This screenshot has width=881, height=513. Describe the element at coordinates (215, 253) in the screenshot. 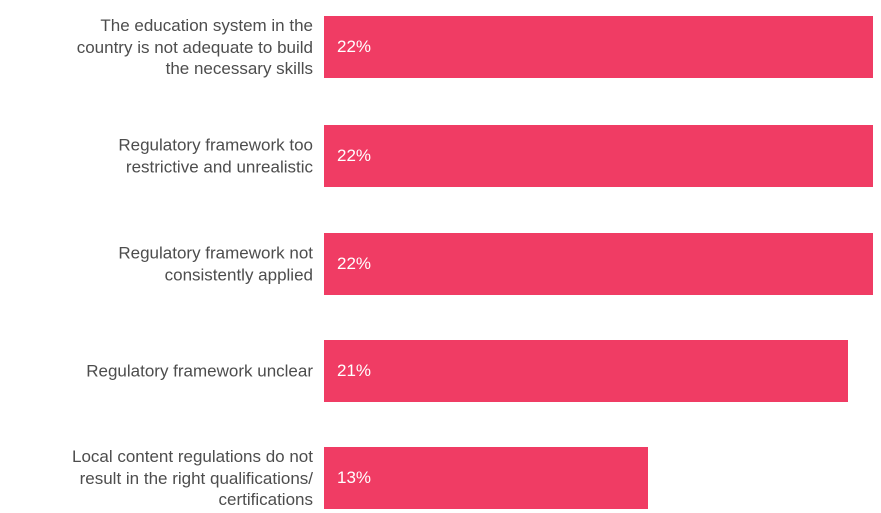

I see `category-label-line: Regulatory framework not` at that location.